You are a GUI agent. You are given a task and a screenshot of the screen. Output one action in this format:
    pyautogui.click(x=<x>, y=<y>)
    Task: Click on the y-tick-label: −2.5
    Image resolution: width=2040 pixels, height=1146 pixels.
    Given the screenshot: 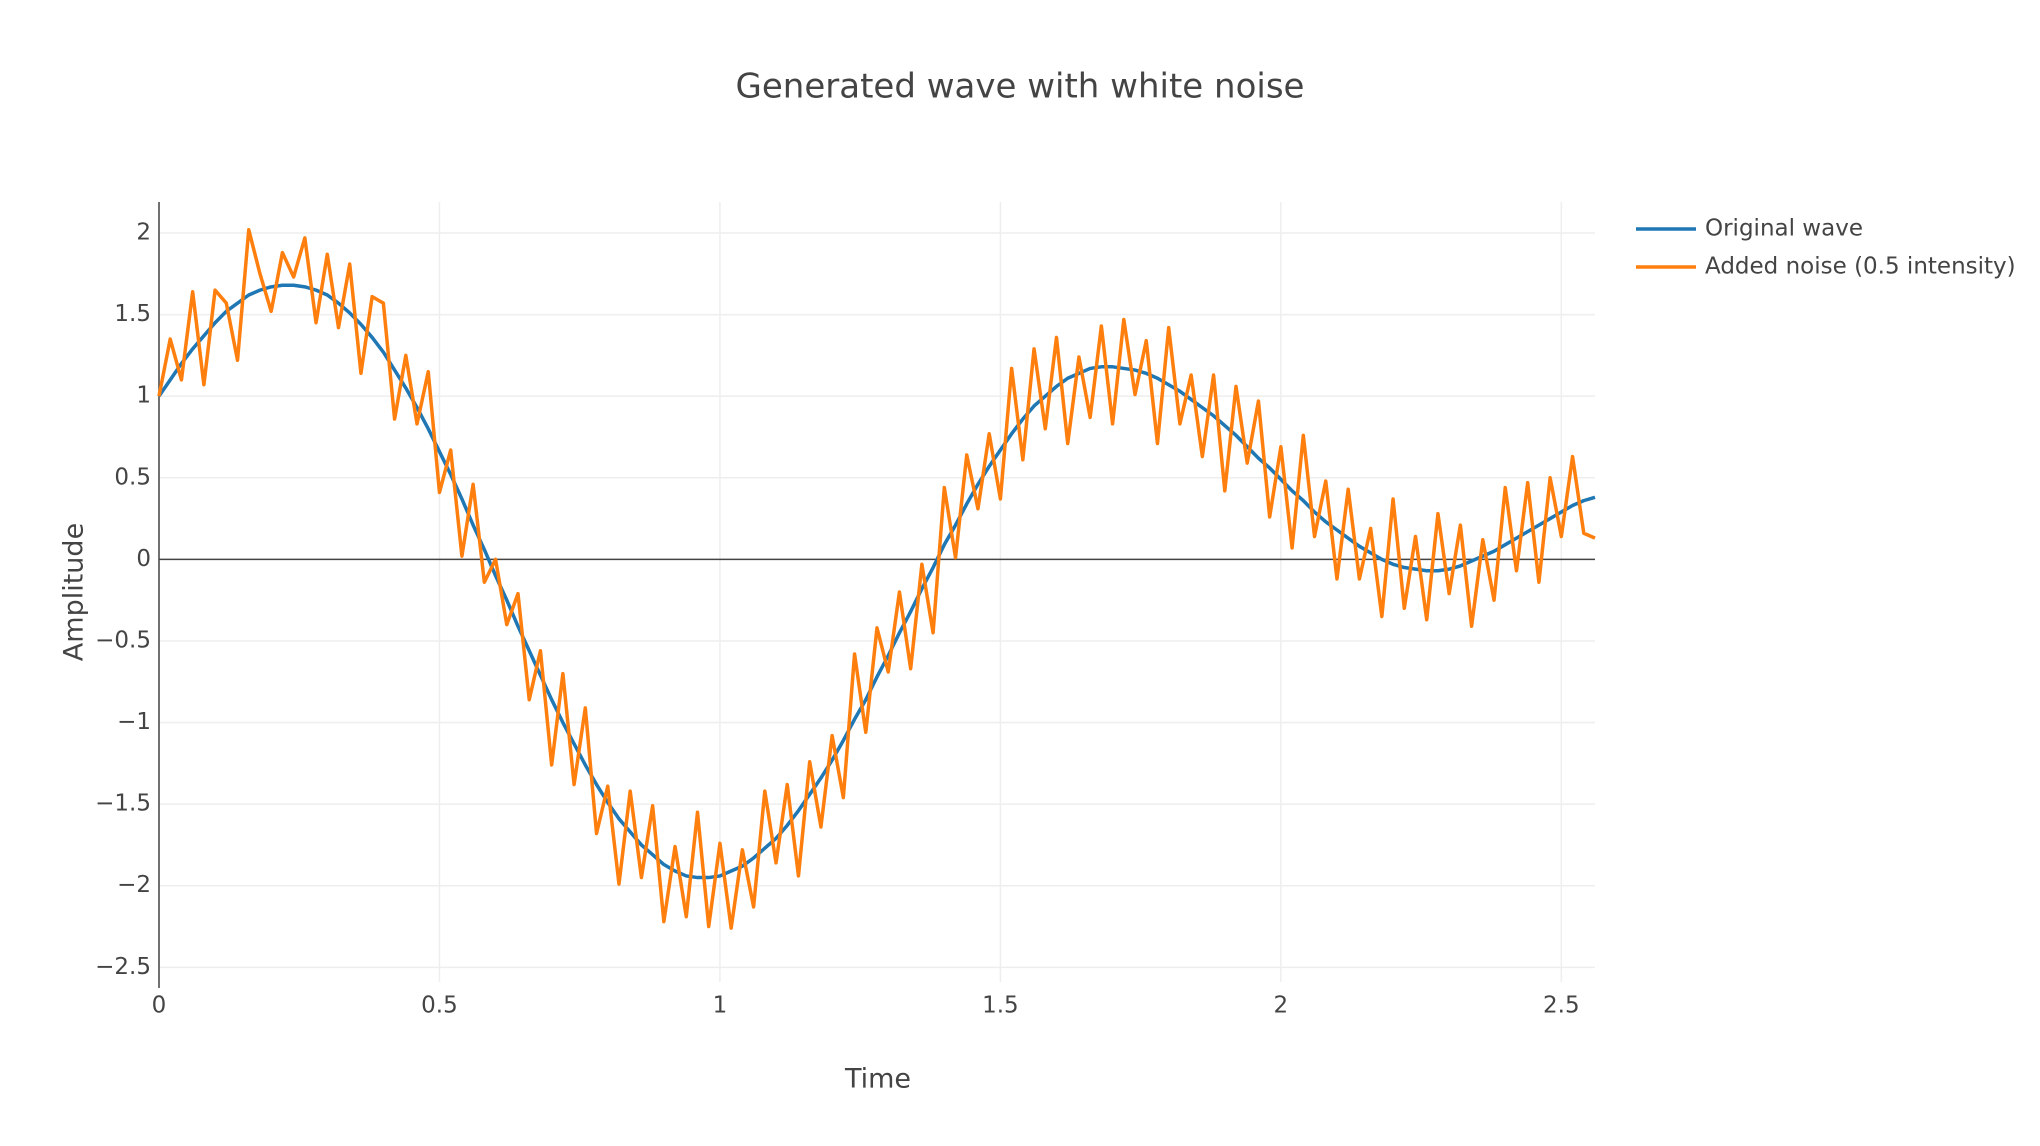 What is the action you would take?
    pyautogui.click(x=123, y=967)
    